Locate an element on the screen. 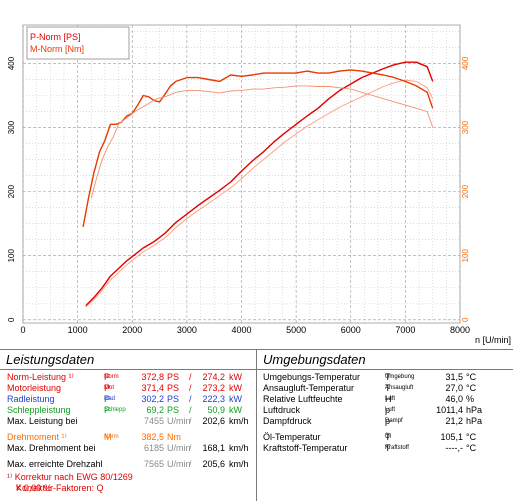 This screenshot has width=513, height=501. y-tick-left: 0 is located at coordinates (11, 319).